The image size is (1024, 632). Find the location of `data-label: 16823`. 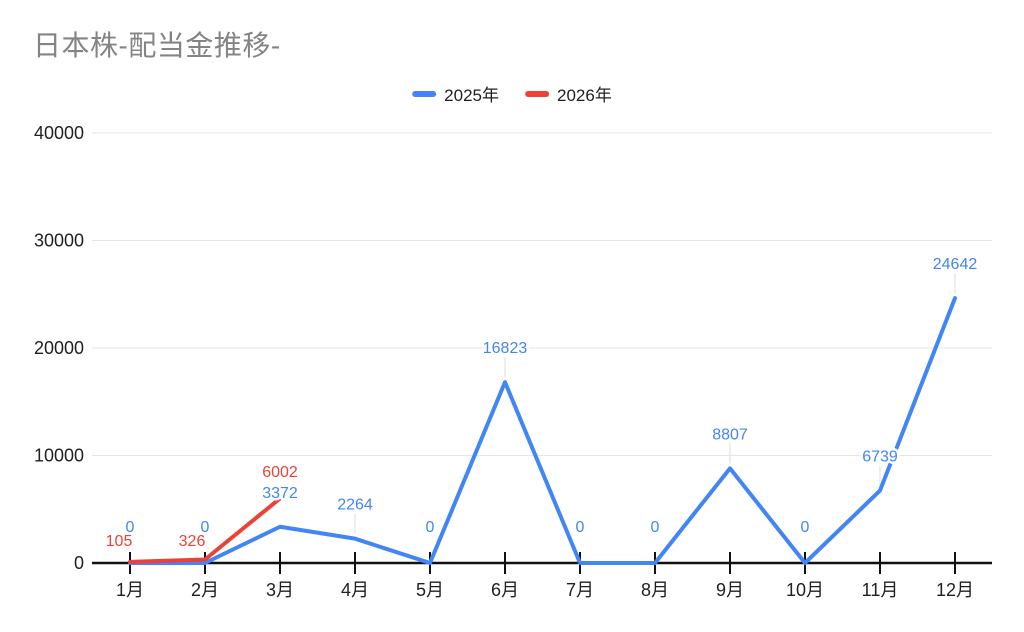

data-label: 16823 is located at coordinates (505, 348).